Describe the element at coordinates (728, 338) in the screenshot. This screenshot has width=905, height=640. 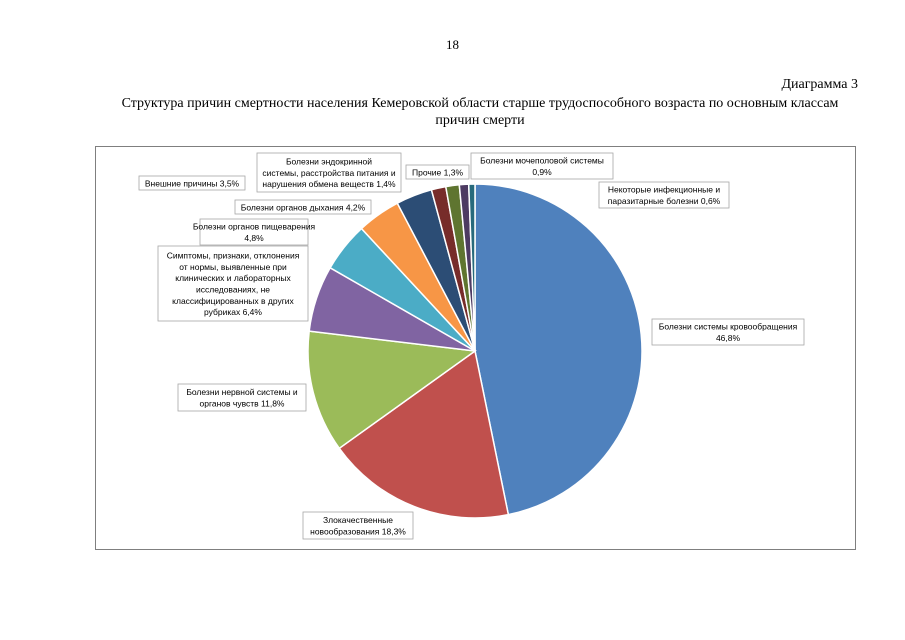
I see `slice-label-text: 46,8%` at that location.